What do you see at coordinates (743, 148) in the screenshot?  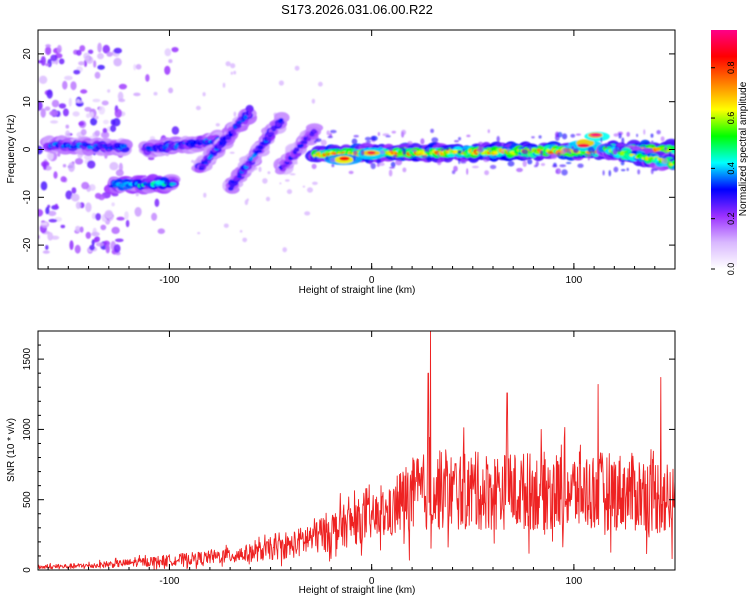 I see `colorbar-label: Normalized spectral amplitude` at bounding box center [743, 148].